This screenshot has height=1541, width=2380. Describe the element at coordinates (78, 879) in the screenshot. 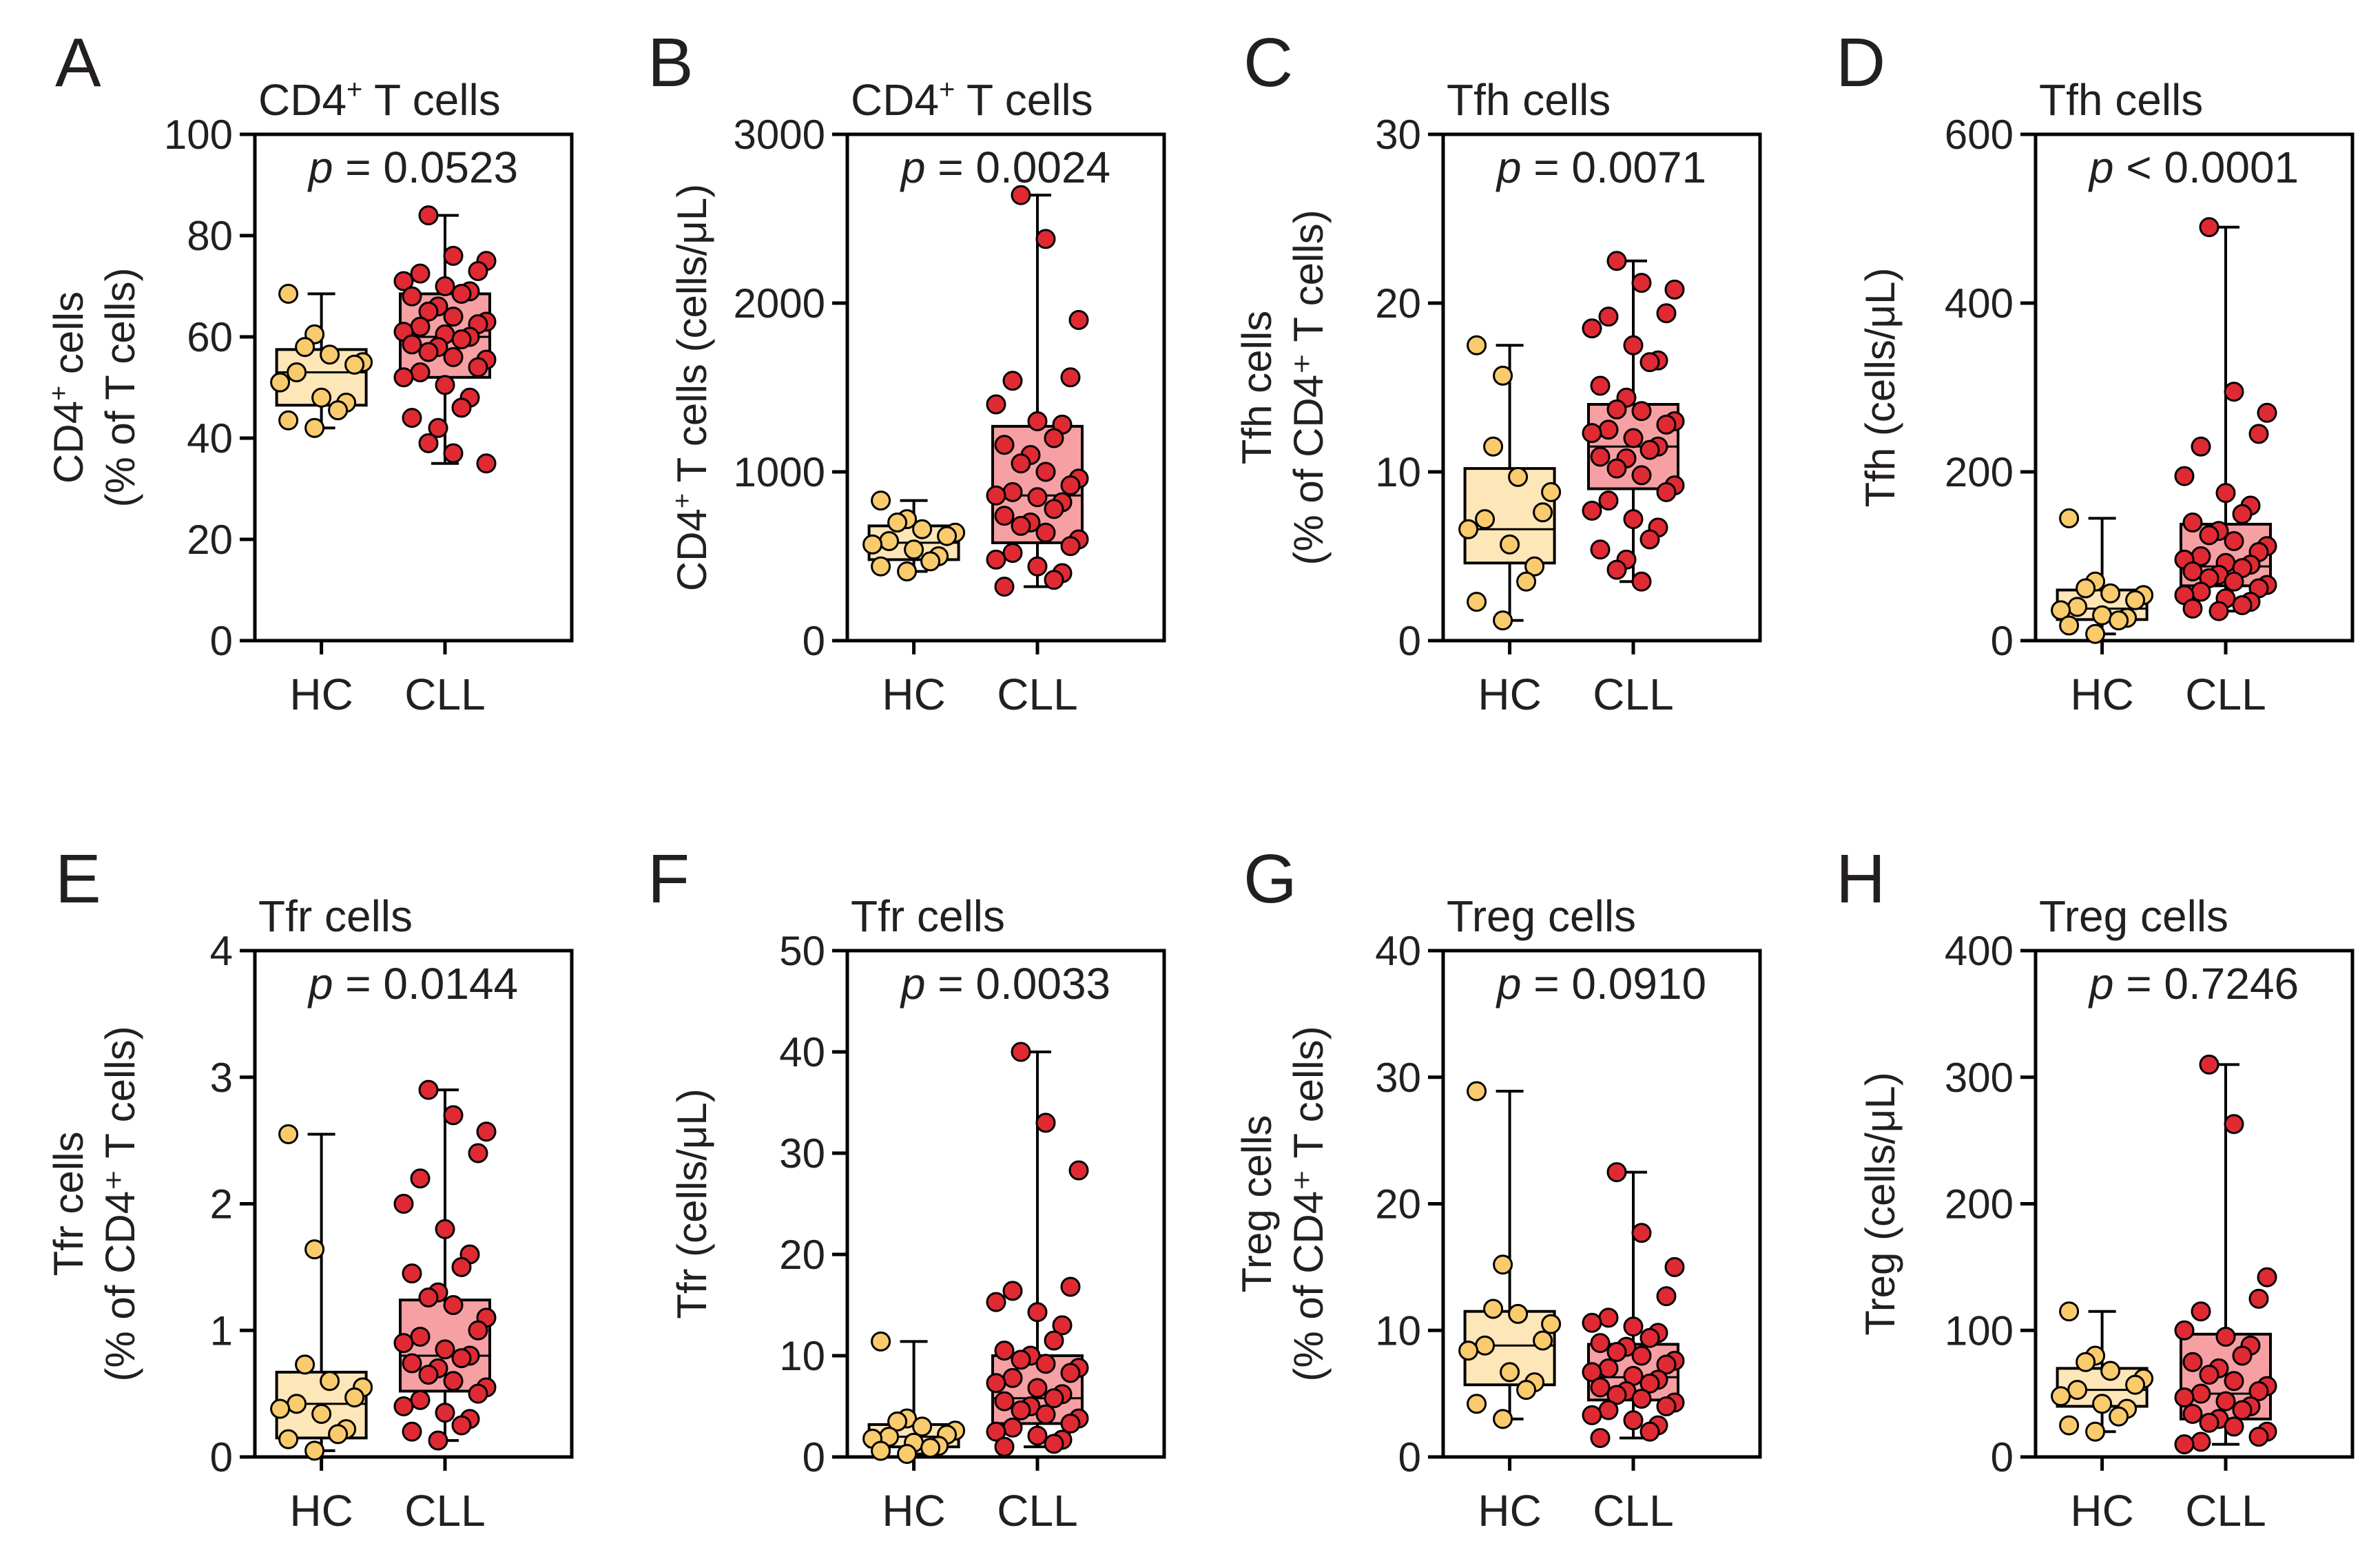

I see `panel-letter-e: E` at that location.